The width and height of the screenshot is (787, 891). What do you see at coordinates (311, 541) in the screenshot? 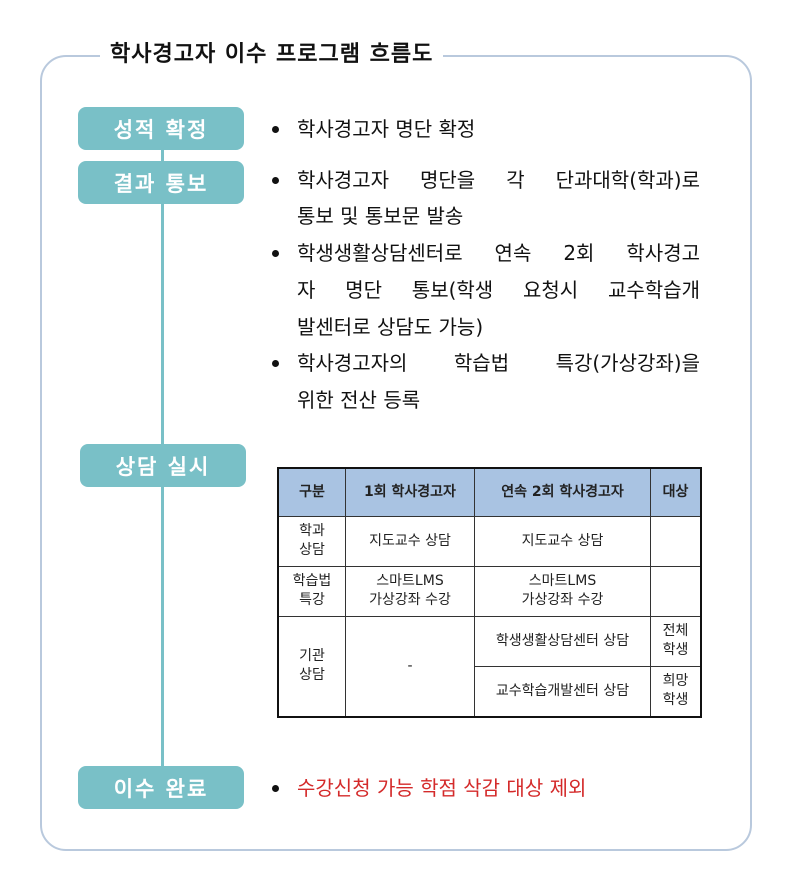
I see `cell: 학과 상담` at bounding box center [311, 541].